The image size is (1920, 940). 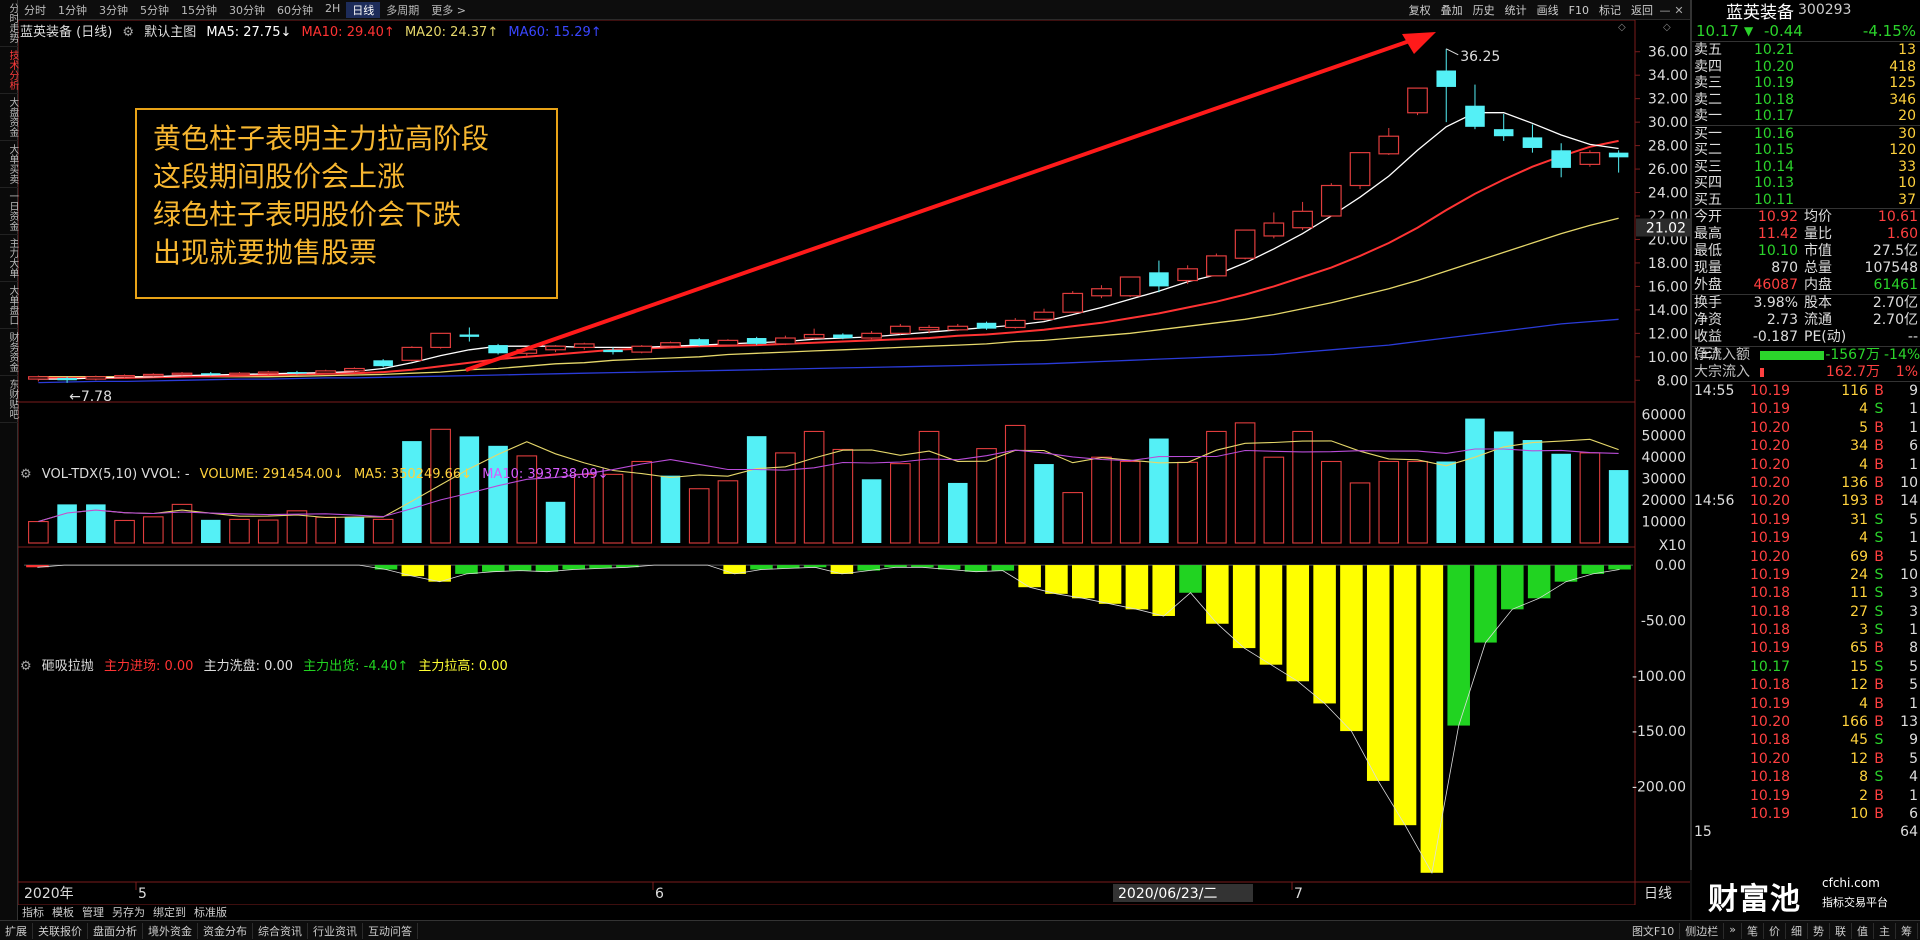 What do you see at coordinates (1483, 10) in the screenshot?
I see `toolbar-button: 历史` at bounding box center [1483, 10].